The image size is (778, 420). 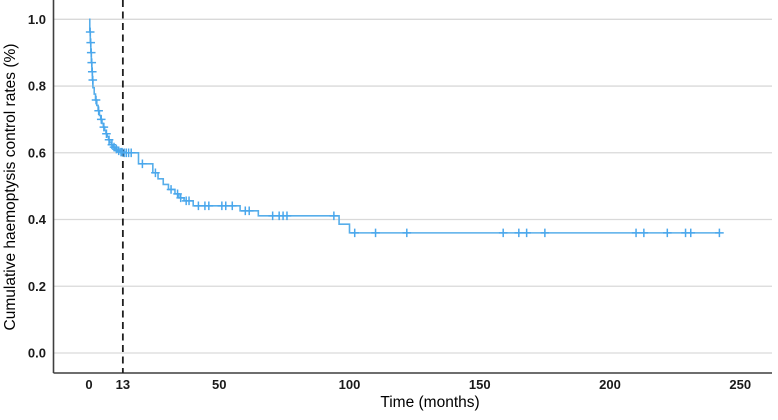 What do you see at coordinates (37, 286) in the screenshot?
I see `y-tick-label: 0.2` at bounding box center [37, 286].